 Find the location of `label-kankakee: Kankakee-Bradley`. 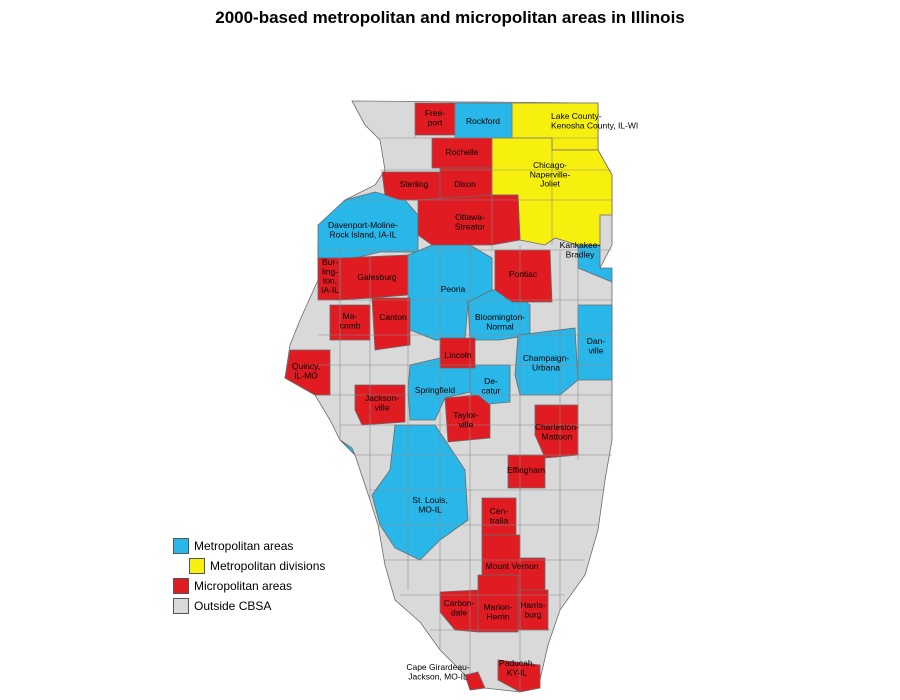

label-kankakee: Kankakee-Bradley is located at coordinates (580, 249).